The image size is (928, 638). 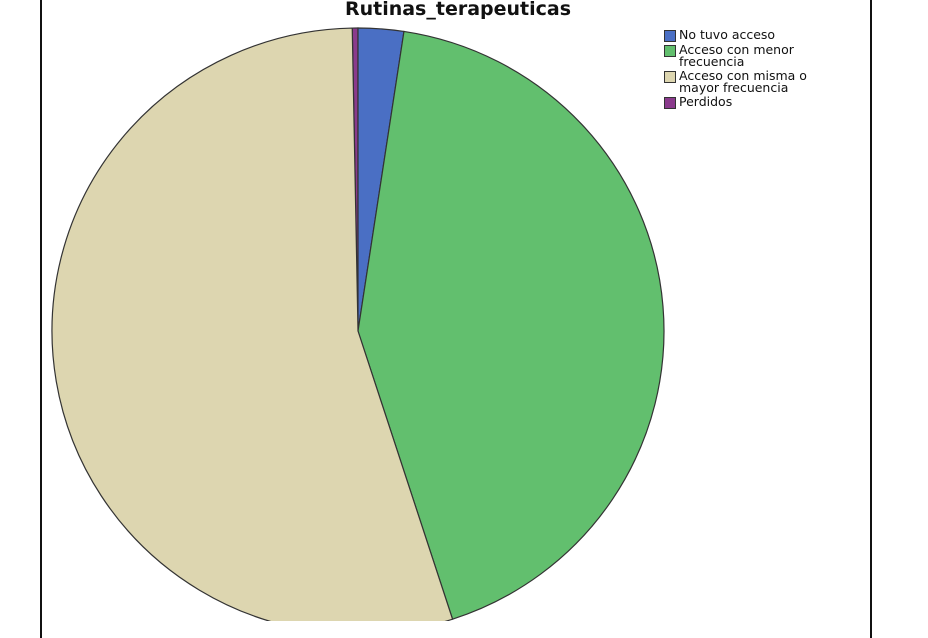 What do you see at coordinates (706, 101) in the screenshot?
I see `legend-label: Perdidos` at bounding box center [706, 101].